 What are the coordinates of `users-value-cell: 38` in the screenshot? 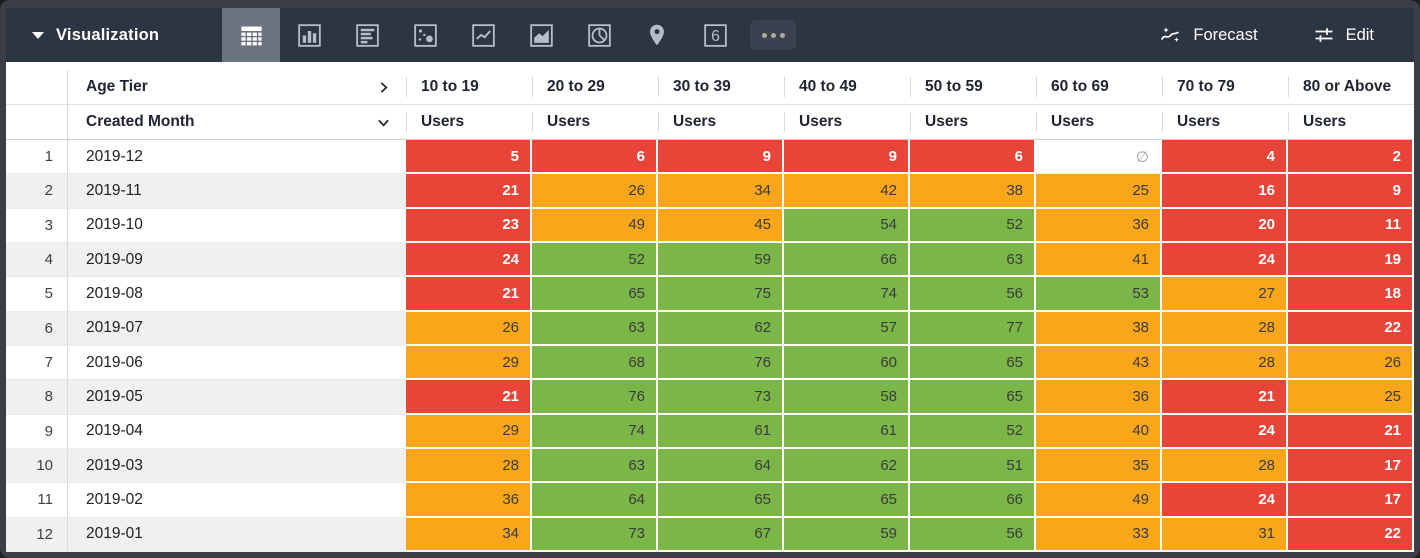 It's located at (1099, 328).